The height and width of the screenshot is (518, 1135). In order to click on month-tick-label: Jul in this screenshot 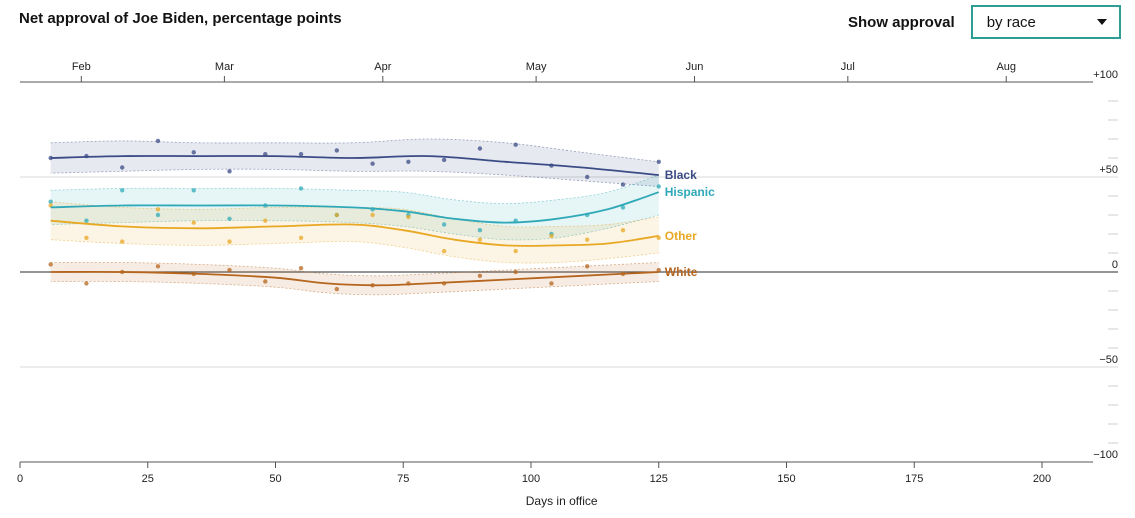, I will do `click(848, 67)`.